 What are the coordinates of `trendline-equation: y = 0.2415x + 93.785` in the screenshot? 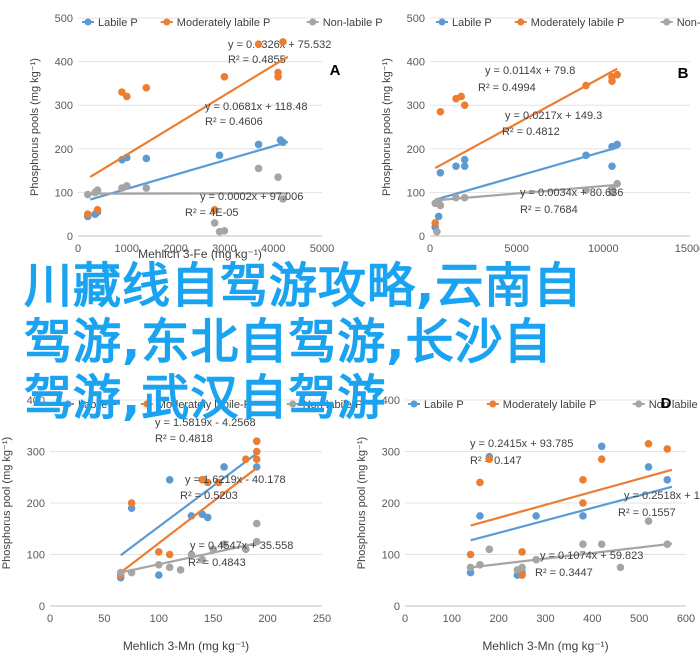 It's located at (521, 444).